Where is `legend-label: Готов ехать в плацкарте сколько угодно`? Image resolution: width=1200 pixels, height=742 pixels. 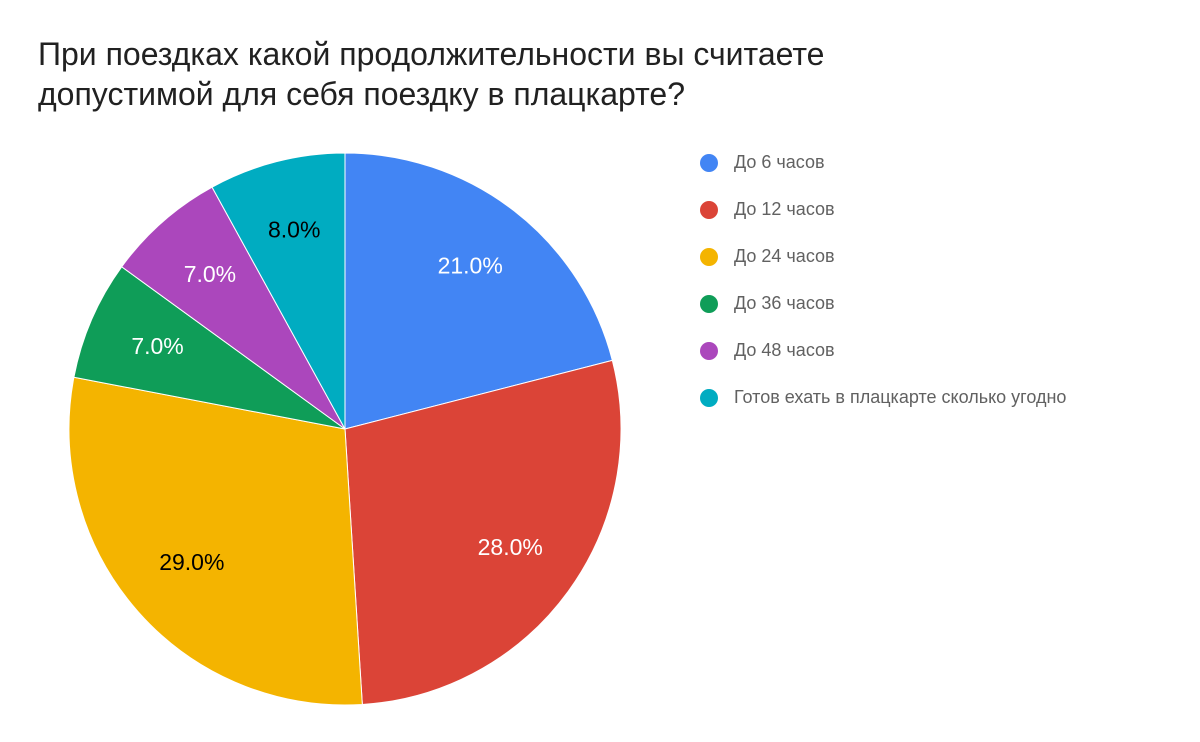 legend-label: Готов ехать в плацкарте сколько угодно is located at coordinates (900, 397).